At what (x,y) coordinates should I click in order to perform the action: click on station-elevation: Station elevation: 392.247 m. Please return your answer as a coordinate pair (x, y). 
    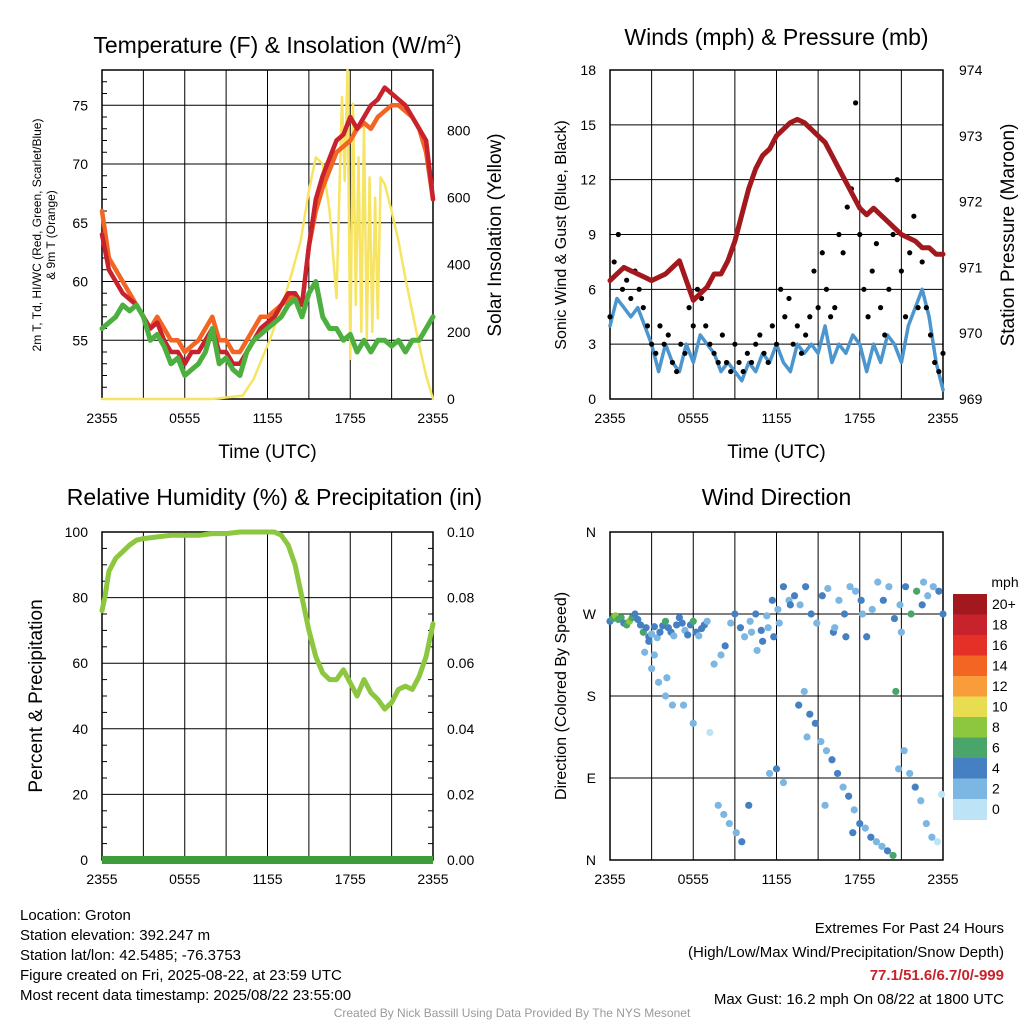
    Looking at the image, I should click on (115, 935).